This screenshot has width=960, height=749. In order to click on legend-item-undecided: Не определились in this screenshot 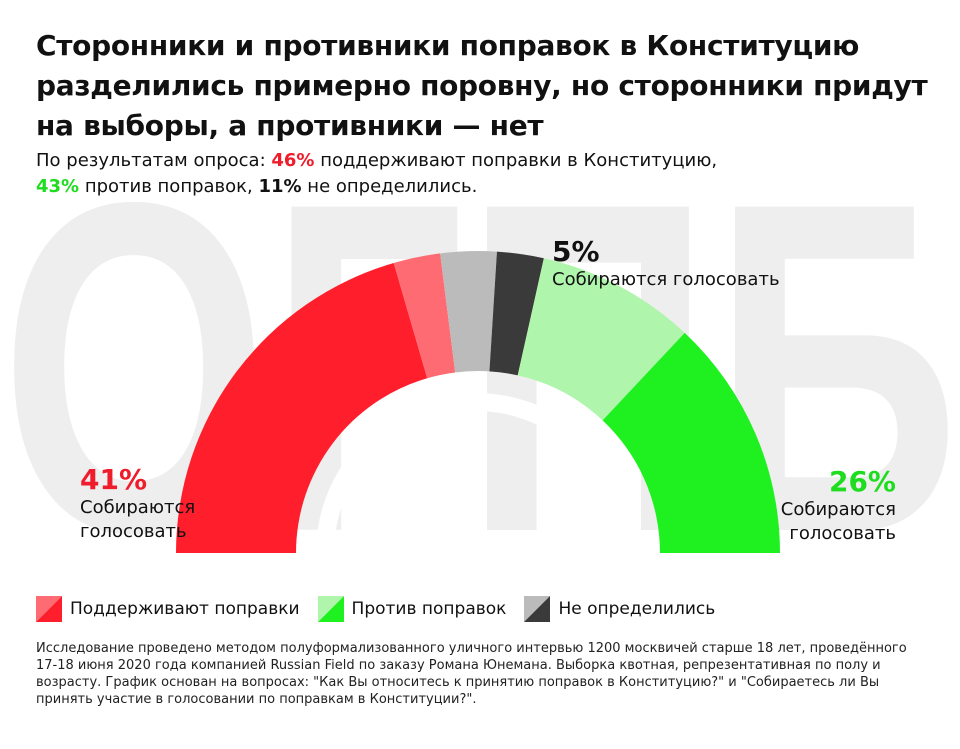, I will do `click(619, 609)`.